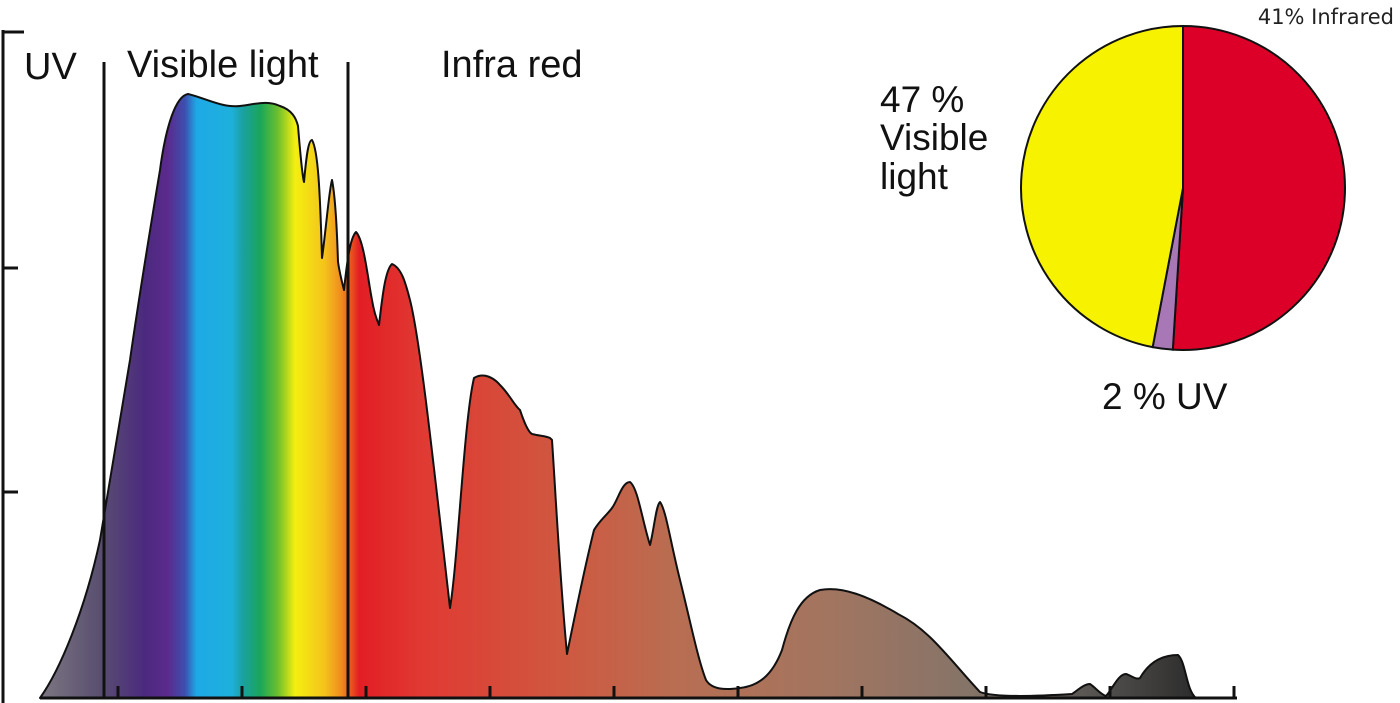  I want to click on infrared-percent-label: 41% Infrared, so click(1326, 17).